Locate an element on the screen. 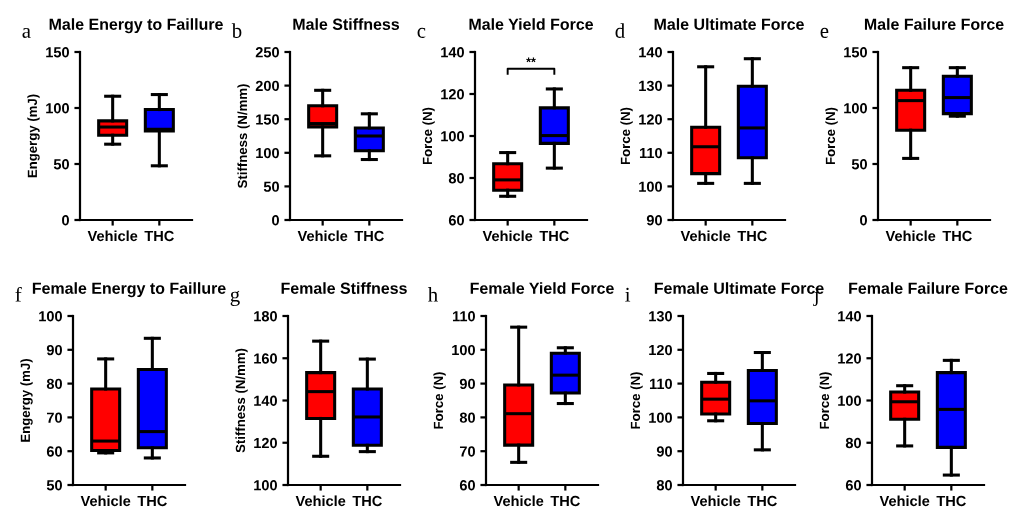  chart-title: Male Ultimate Force is located at coordinates (729, 24).